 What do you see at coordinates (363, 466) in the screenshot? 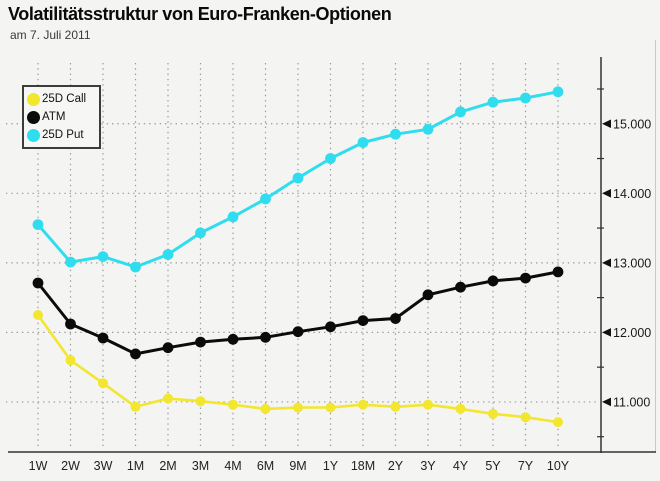
I see `x-tick-label: 18M` at bounding box center [363, 466].